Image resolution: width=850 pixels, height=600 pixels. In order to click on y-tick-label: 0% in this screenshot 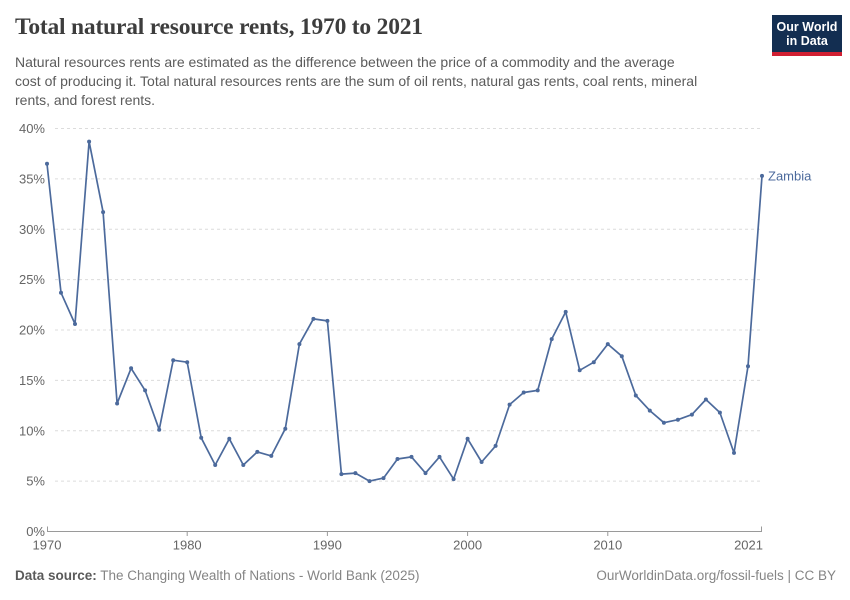, I will do `click(35, 531)`.